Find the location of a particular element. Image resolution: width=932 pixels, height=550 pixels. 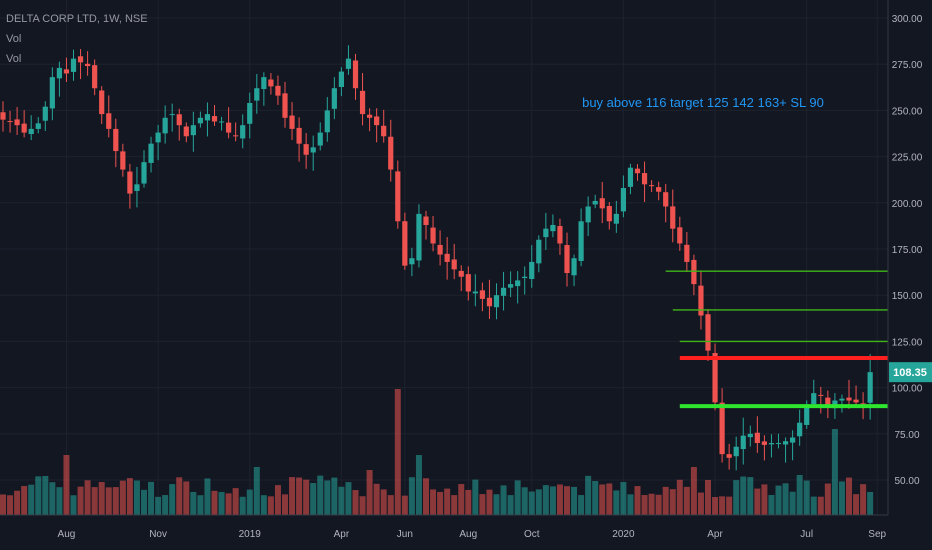

last-price-badge is located at coordinates (910, 372).